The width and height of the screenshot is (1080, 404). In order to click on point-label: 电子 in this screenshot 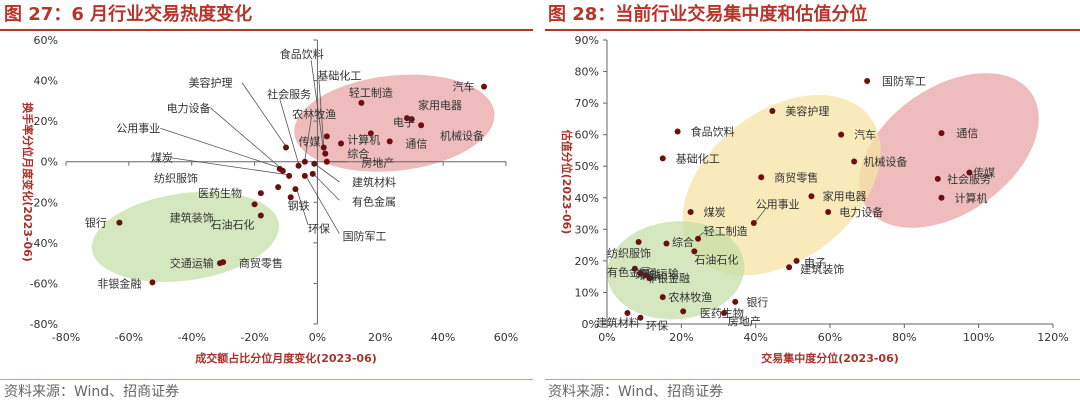, I will do `click(815, 262)`.